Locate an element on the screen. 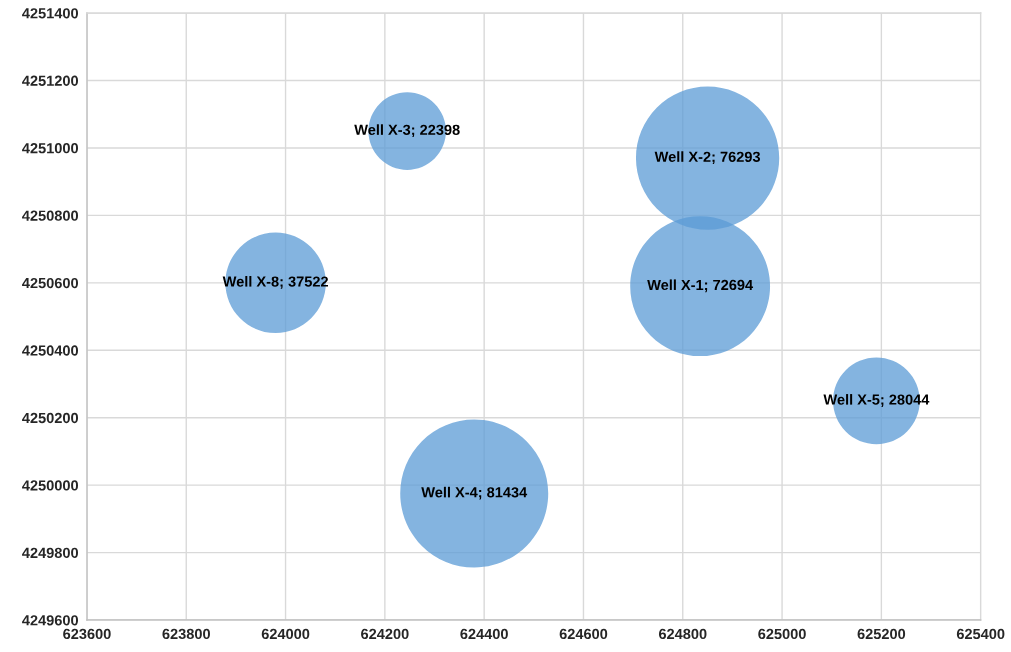 The image size is (1011, 652). data-label: Well X-8; 37522 is located at coordinates (275, 282).